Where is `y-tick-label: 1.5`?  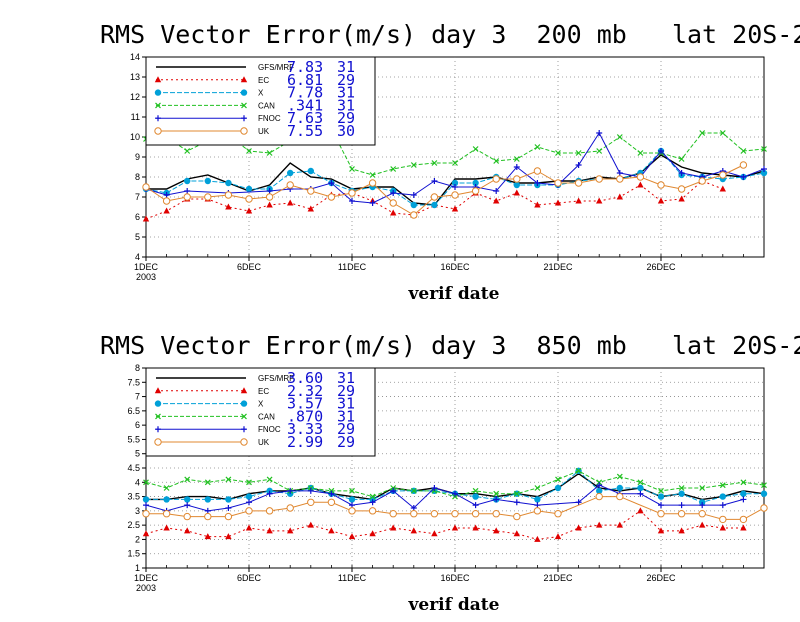
y-tick-label: 1.5 is located at coordinates (133, 554).